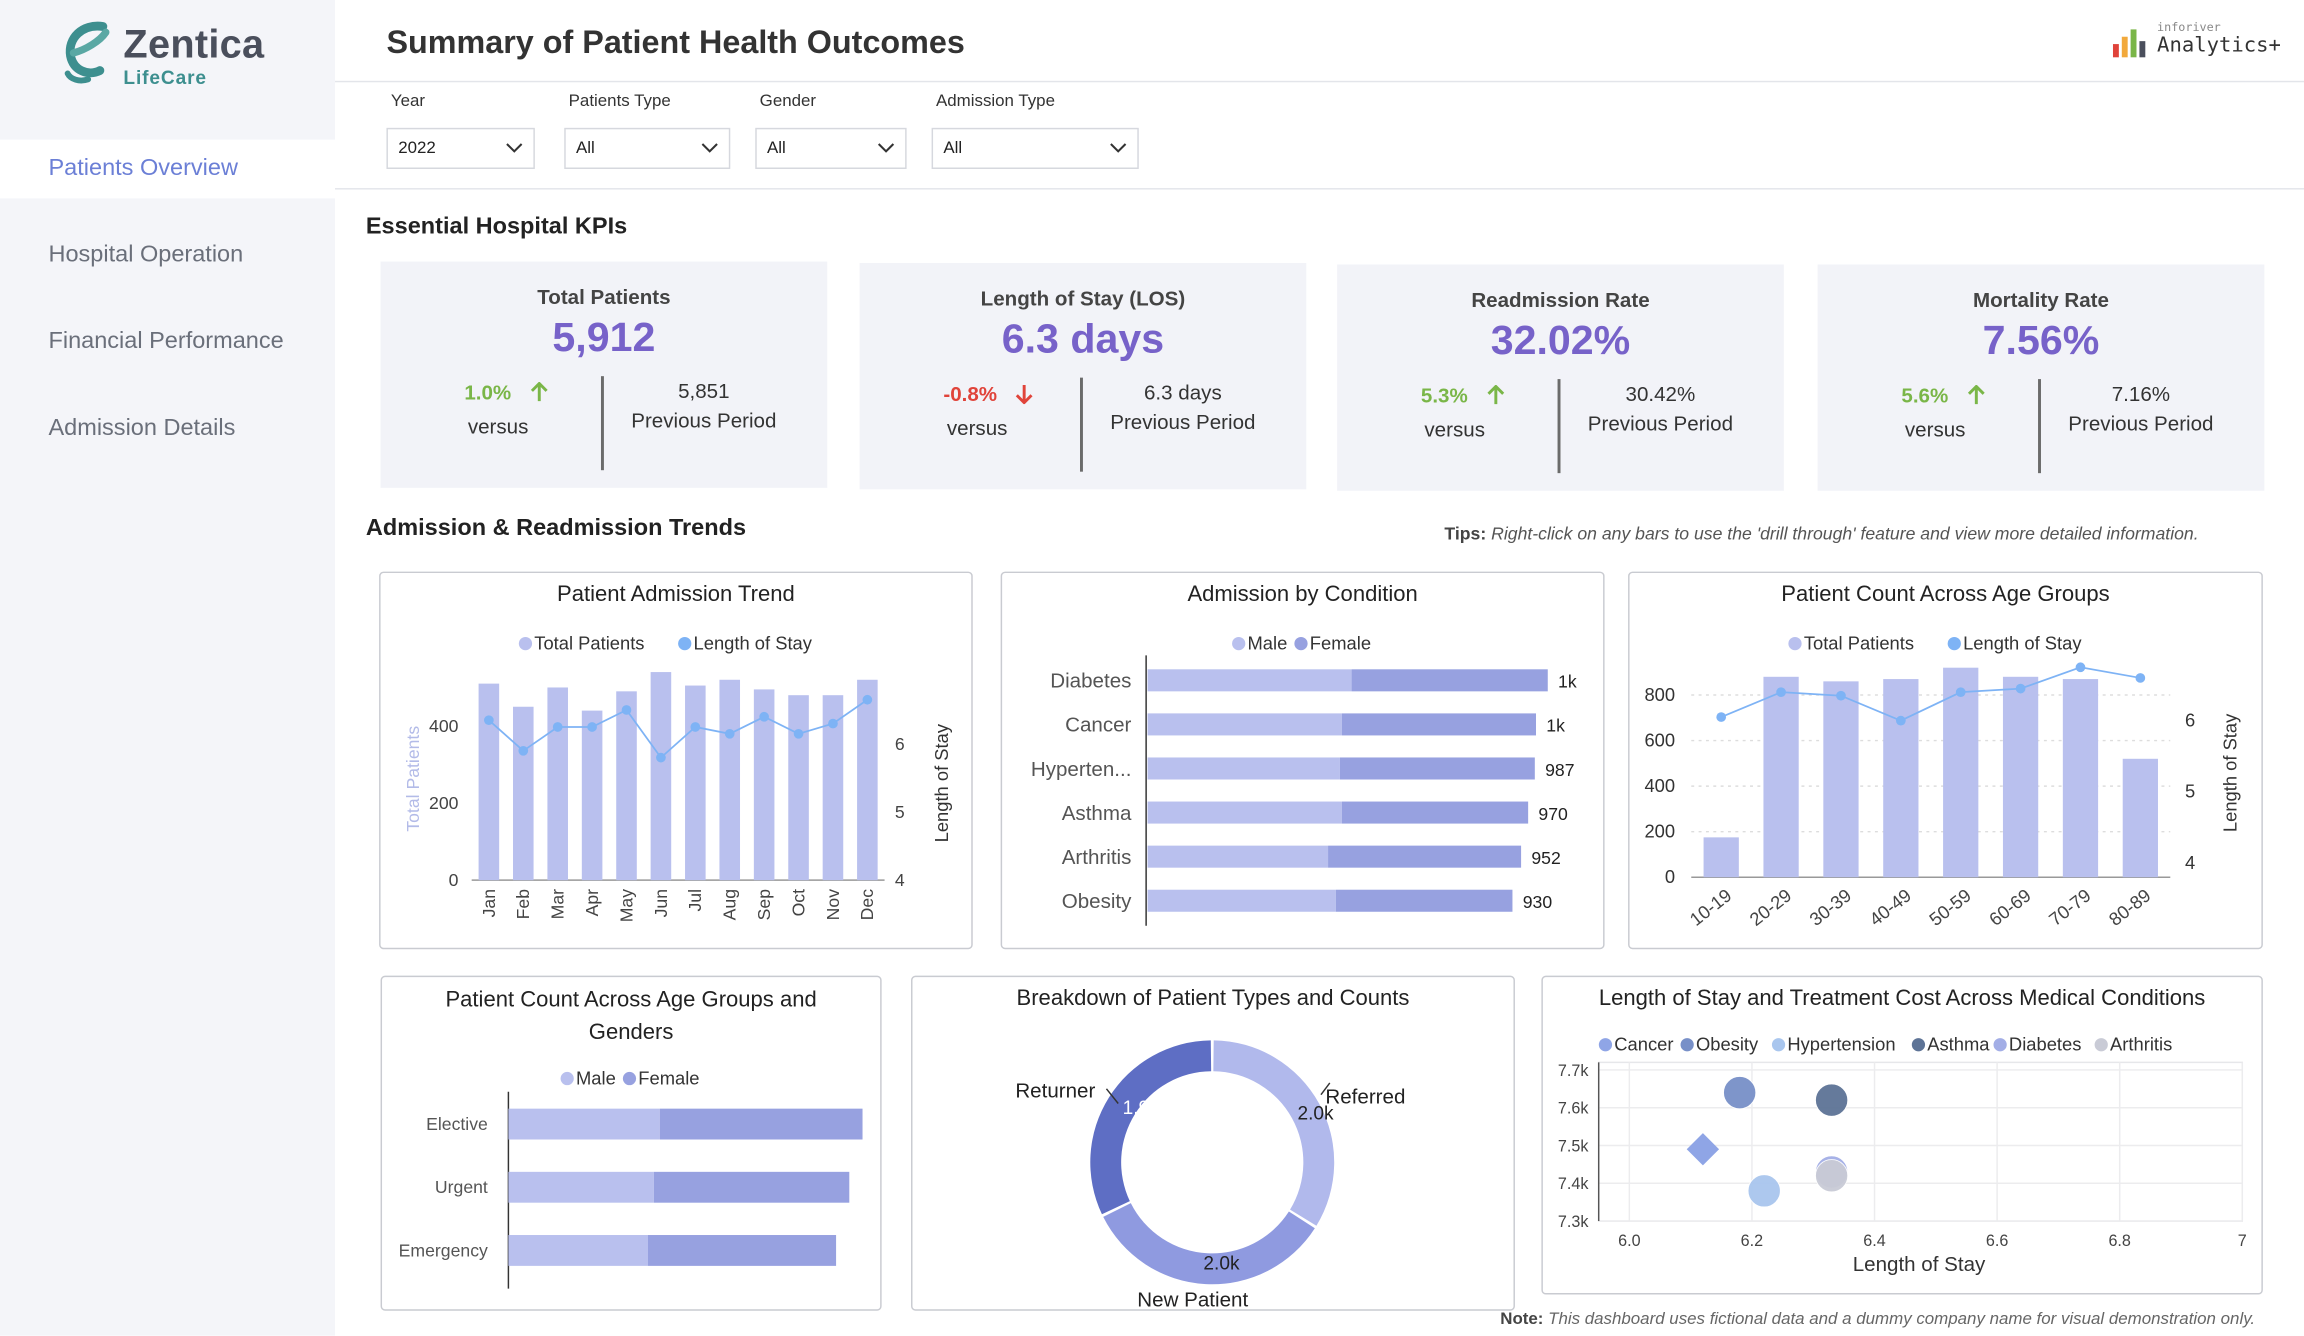 The width and height of the screenshot is (2304, 1336). What do you see at coordinates (730, 780) in the screenshot?
I see `bar-aug` at bounding box center [730, 780].